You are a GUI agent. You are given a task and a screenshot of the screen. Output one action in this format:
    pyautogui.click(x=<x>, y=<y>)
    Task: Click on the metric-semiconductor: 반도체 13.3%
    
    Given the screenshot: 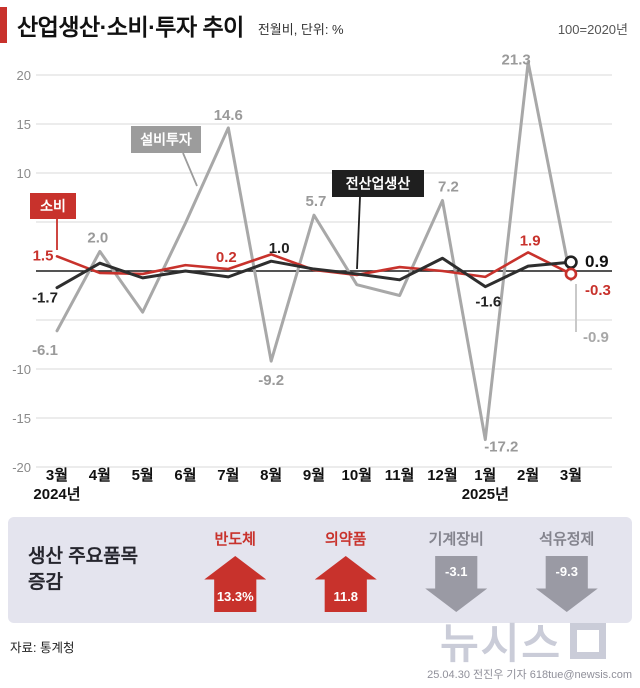 What is the action you would take?
    pyautogui.click(x=235, y=570)
    